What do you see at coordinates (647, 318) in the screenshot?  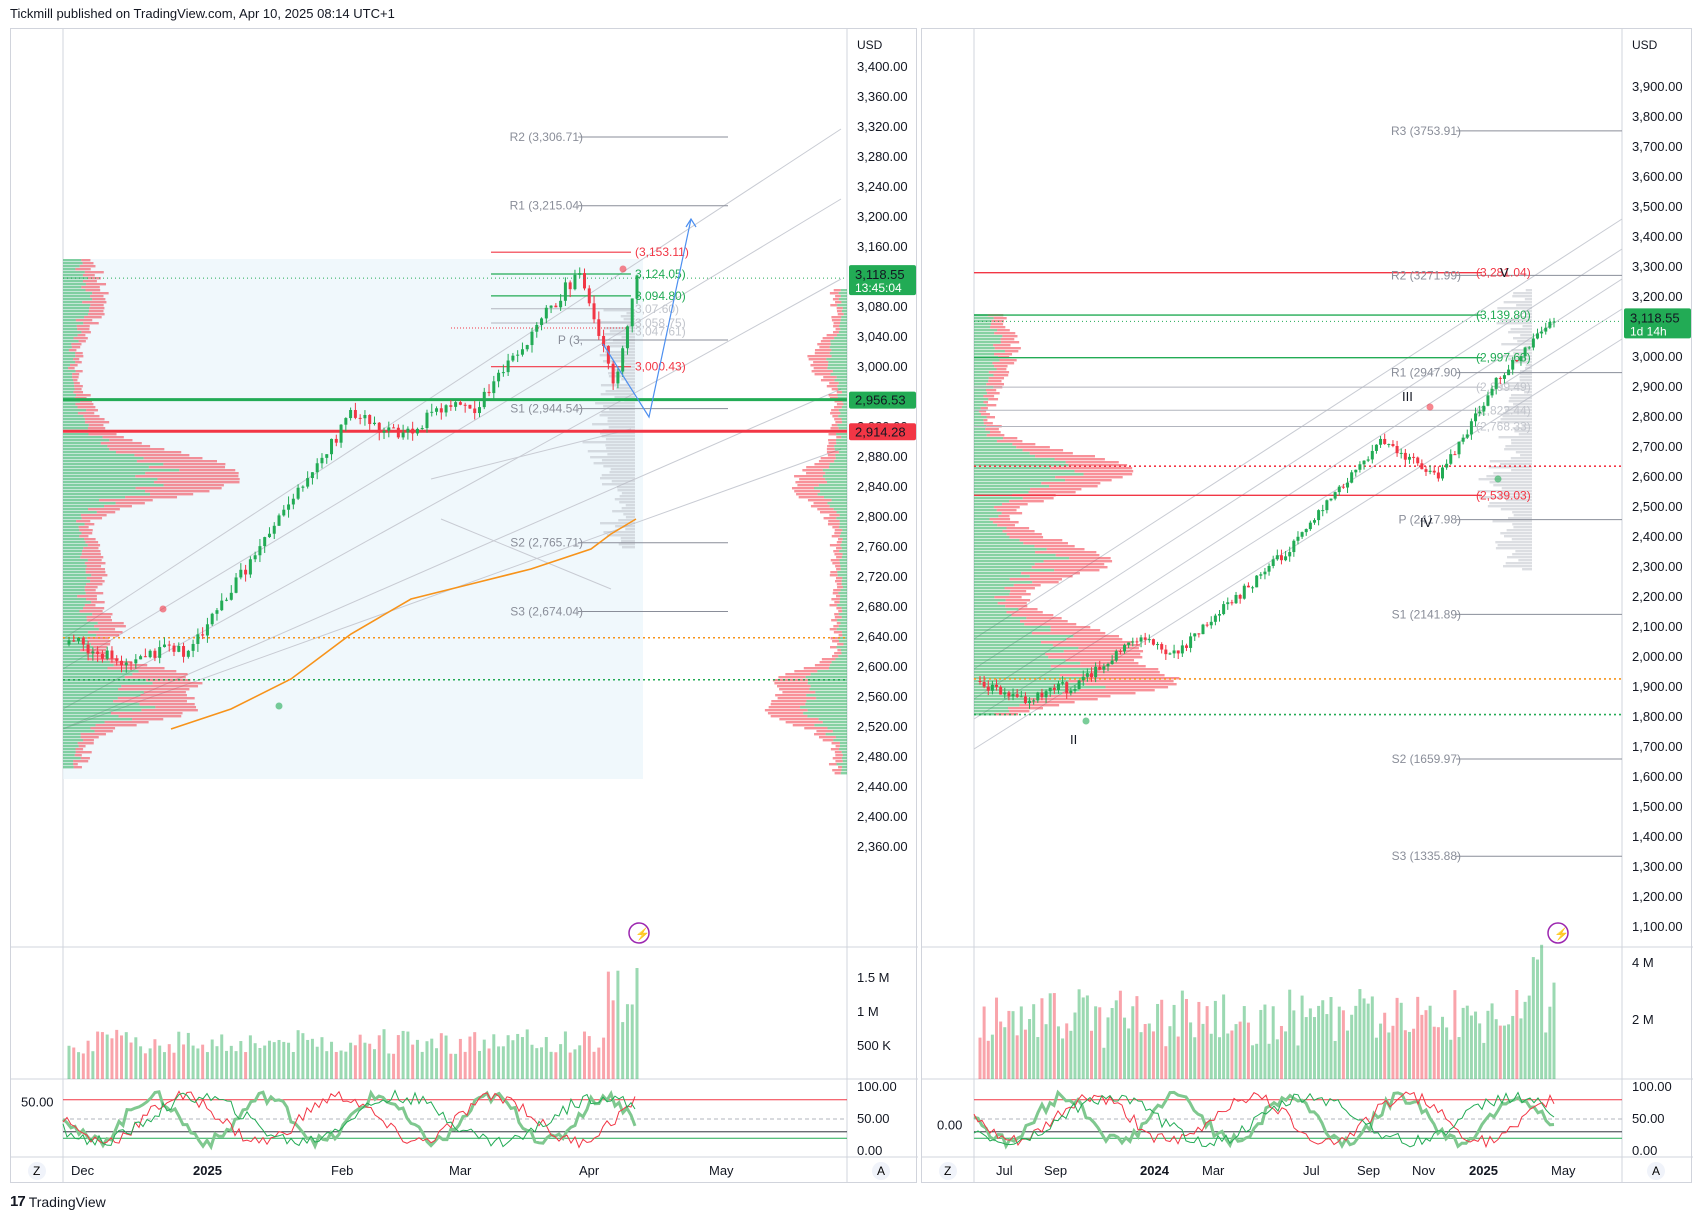 I see `projection-arrow` at bounding box center [647, 318].